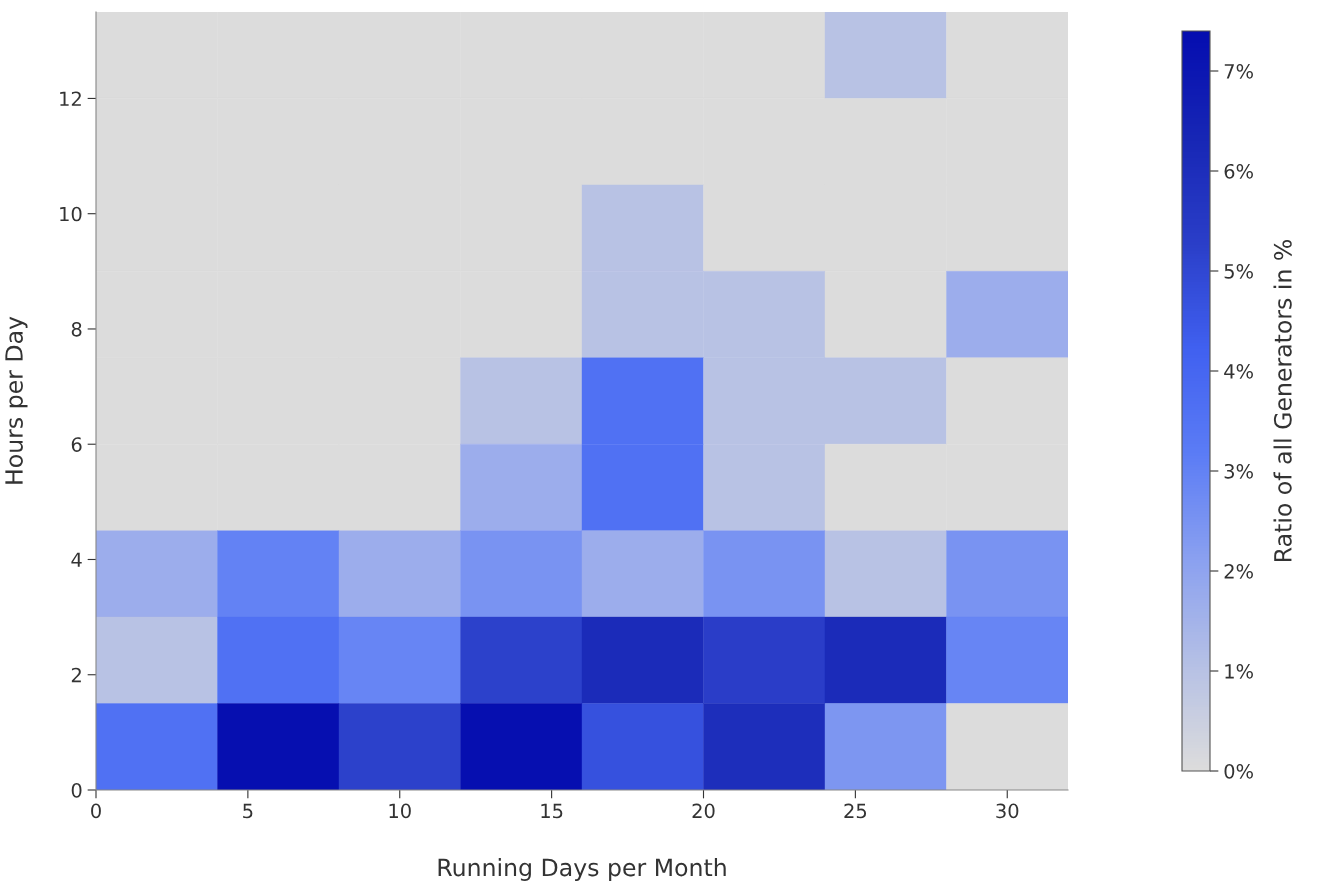 The height and width of the screenshot is (890, 1326). I want to click on x-tick-label: 20, so click(703, 811).